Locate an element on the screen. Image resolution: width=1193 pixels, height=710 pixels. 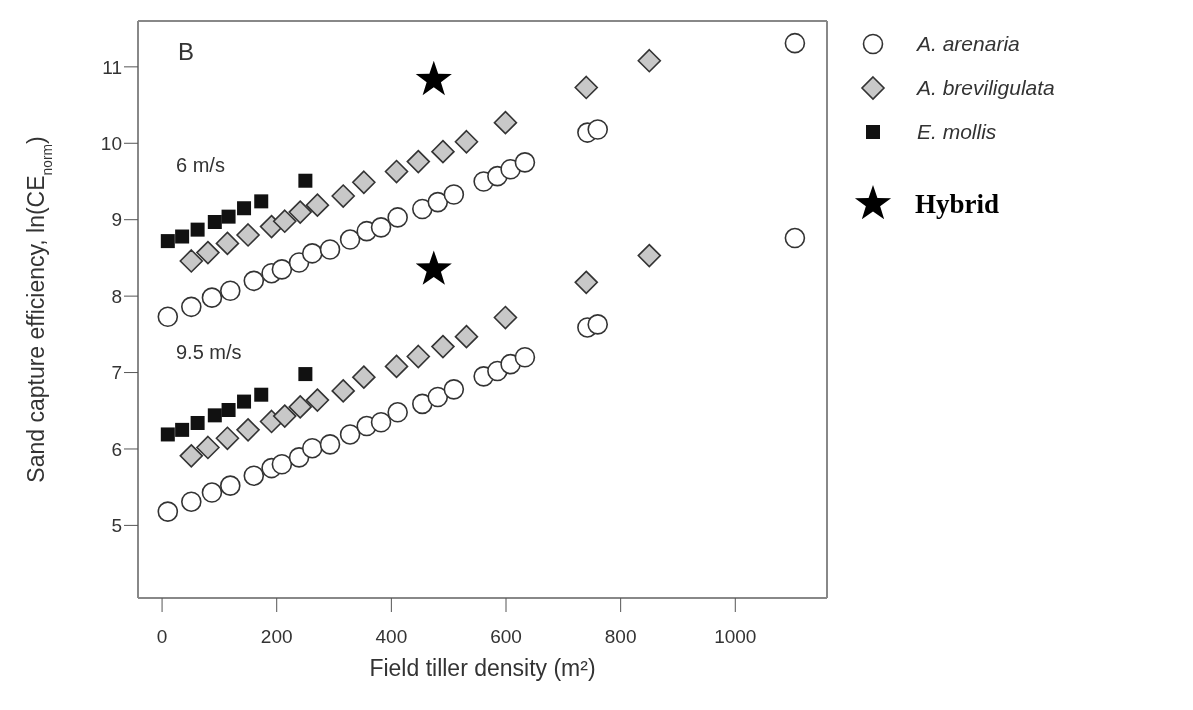
legend-label: E. mollis is located at coordinates (957, 132).